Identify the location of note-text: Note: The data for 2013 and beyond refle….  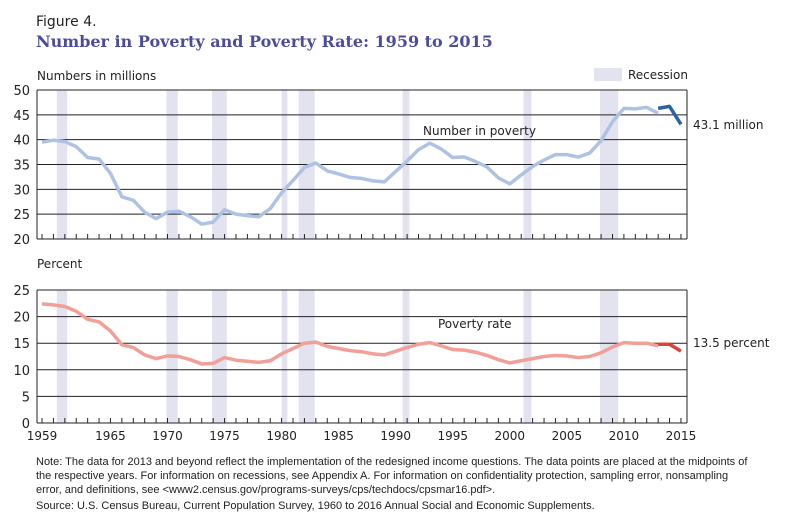
(392, 476).